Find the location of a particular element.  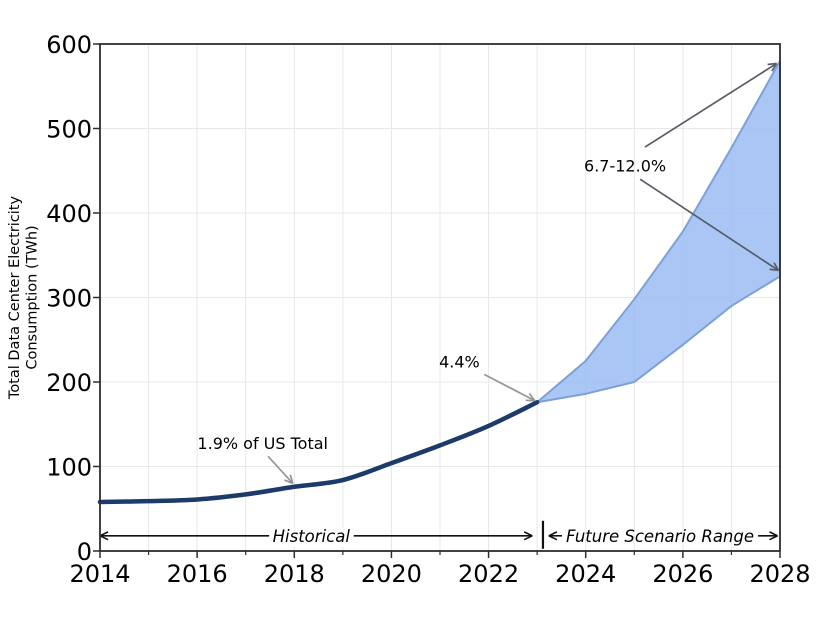

x-tick-label: 2024 is located at coordinates (585, 574).